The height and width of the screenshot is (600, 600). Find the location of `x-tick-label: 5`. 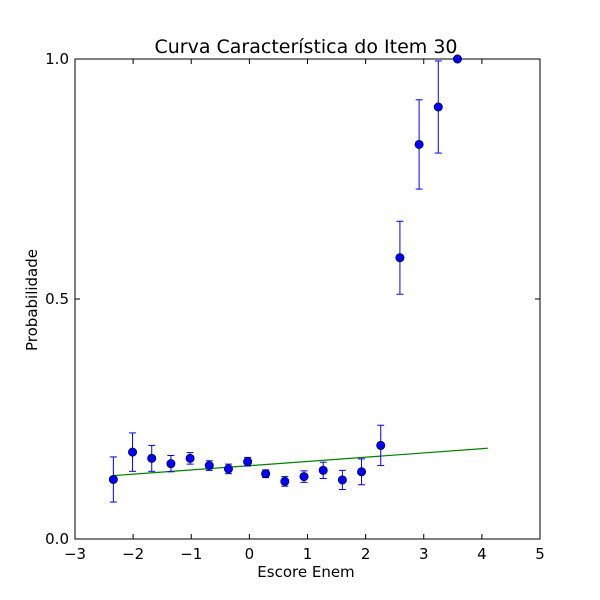

x-tick-label: 5 is located at coordinates (540, 554).